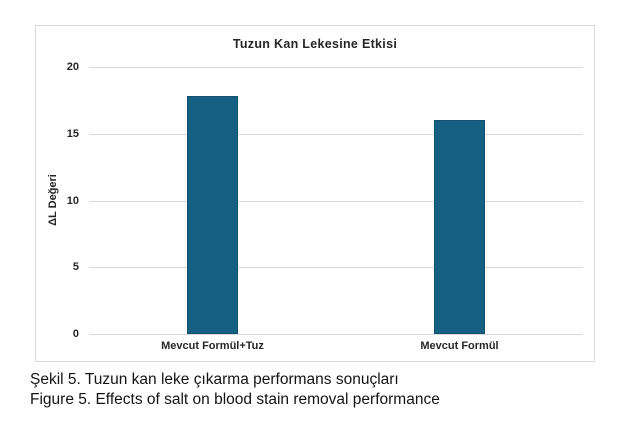 Image resolution: width=624 pixels, height=430 pixels. Describe the element at coordinates (72, 133) in the screenshot. I see `y-tick-label-15: 15` at that location.